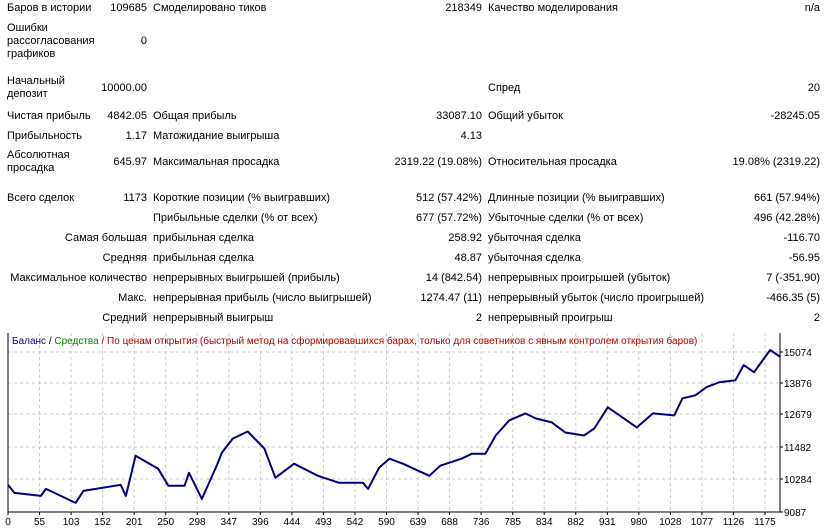 This screenshot has height=532, width=828. Describe the element at coordinates (463, 8) in the screenshot. I see `value-2-row-0: 218349` at that location.